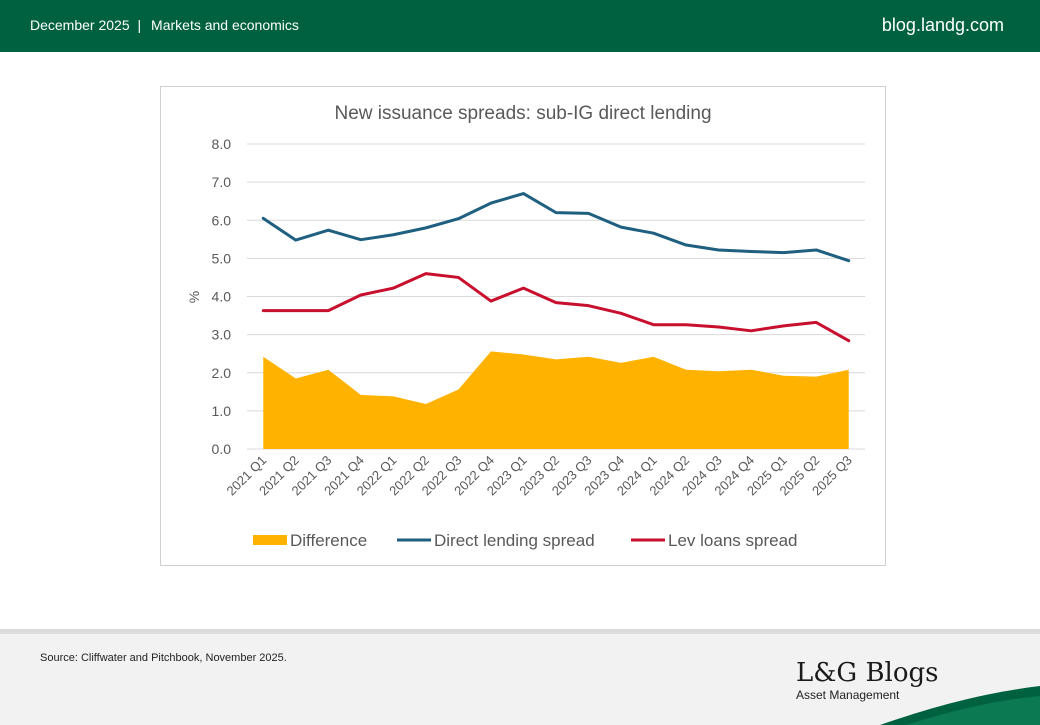 This screenshot has width=1040, height=725. I want to click on site-link: blog.landg.com, so click(942, 25).